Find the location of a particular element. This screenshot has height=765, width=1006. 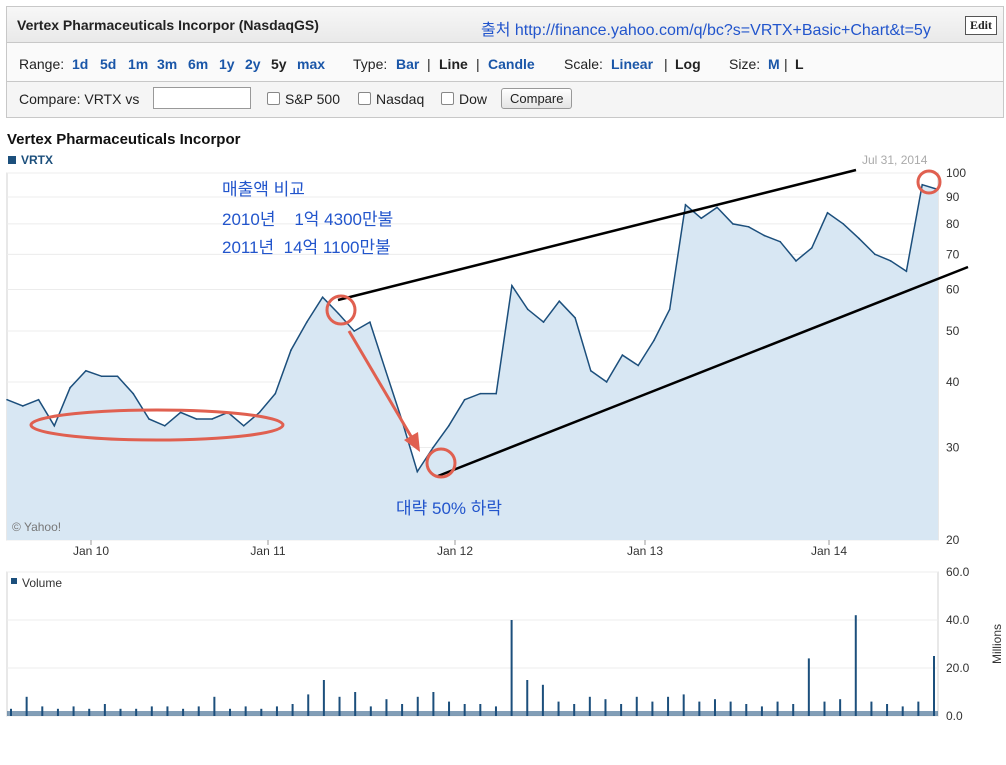

sp500-checkbox is located at coordinates (273, 98).